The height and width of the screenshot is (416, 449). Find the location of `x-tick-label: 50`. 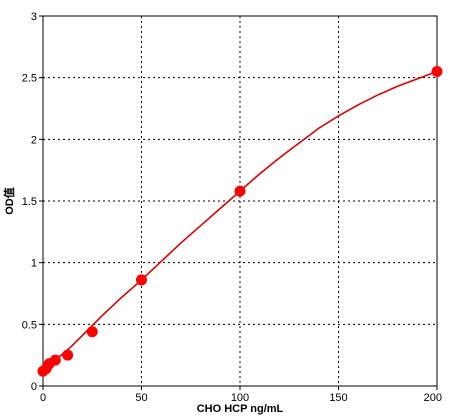

x-tick-label: 50 is located at coordinates (141, 398).